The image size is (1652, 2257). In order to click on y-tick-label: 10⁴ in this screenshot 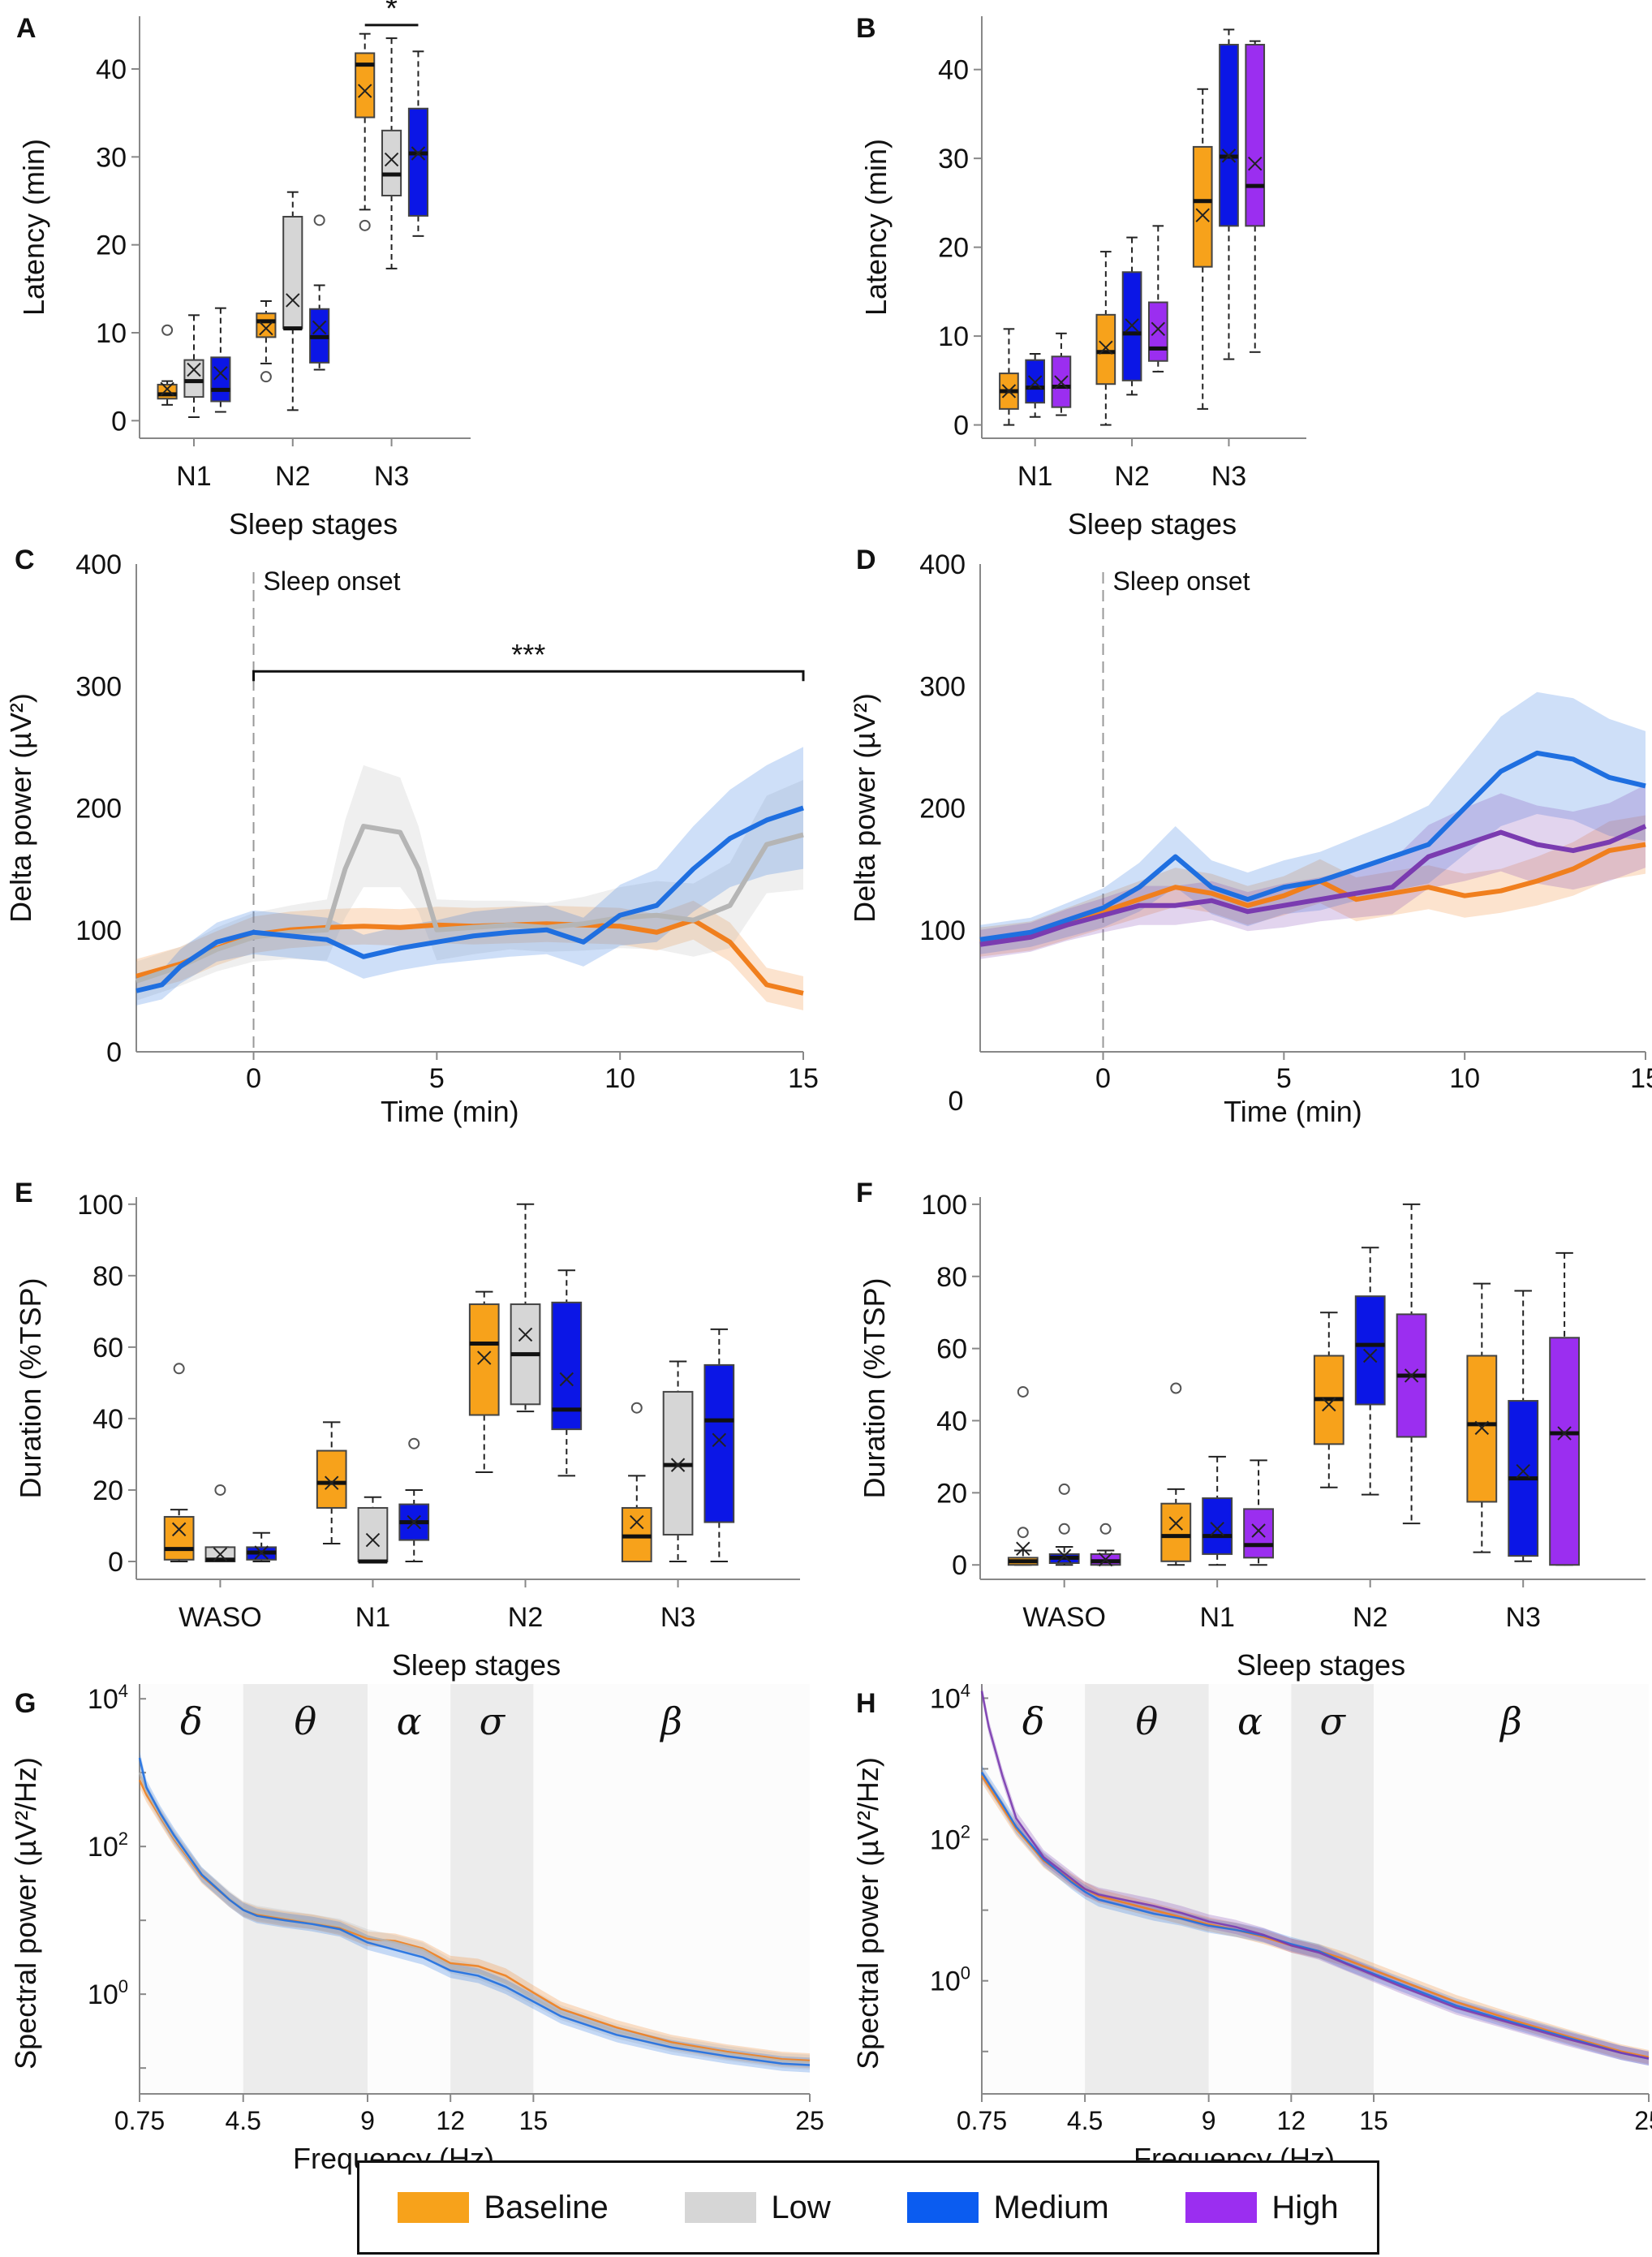, I will do `click(108, 1698)`.